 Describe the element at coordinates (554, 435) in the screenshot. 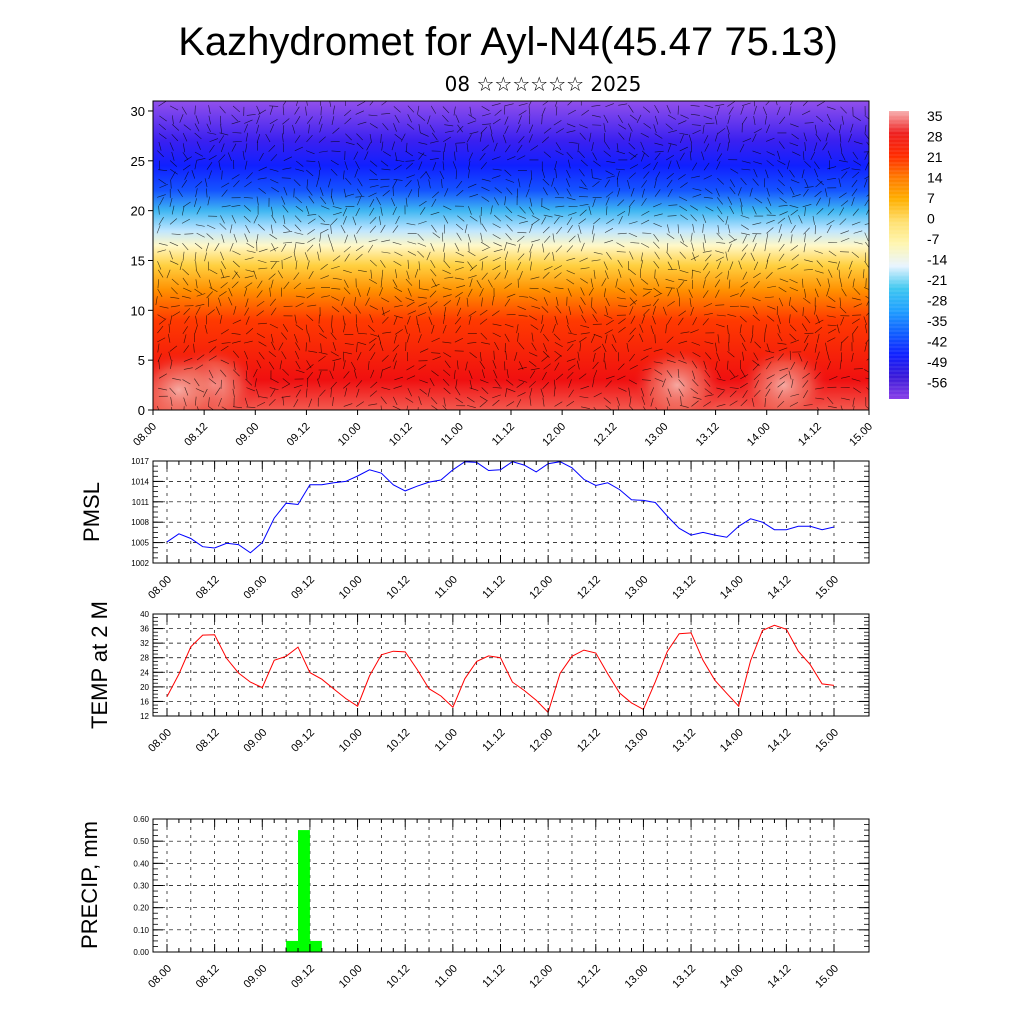

I see `x-tick-label: 12.00` at that location.